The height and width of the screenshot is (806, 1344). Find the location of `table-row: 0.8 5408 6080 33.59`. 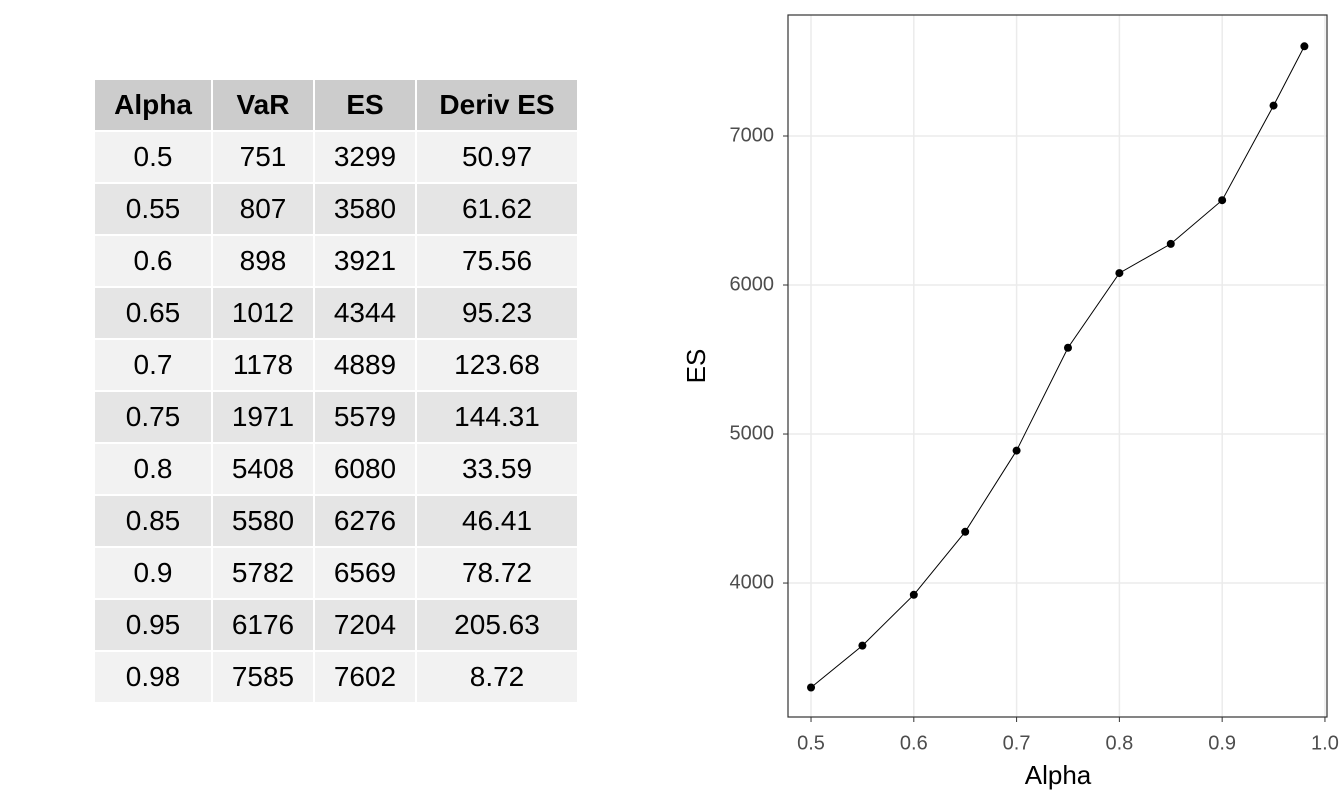

table-row: 0.8 5408 6080 33.59 is located at coordinates (336, 469).